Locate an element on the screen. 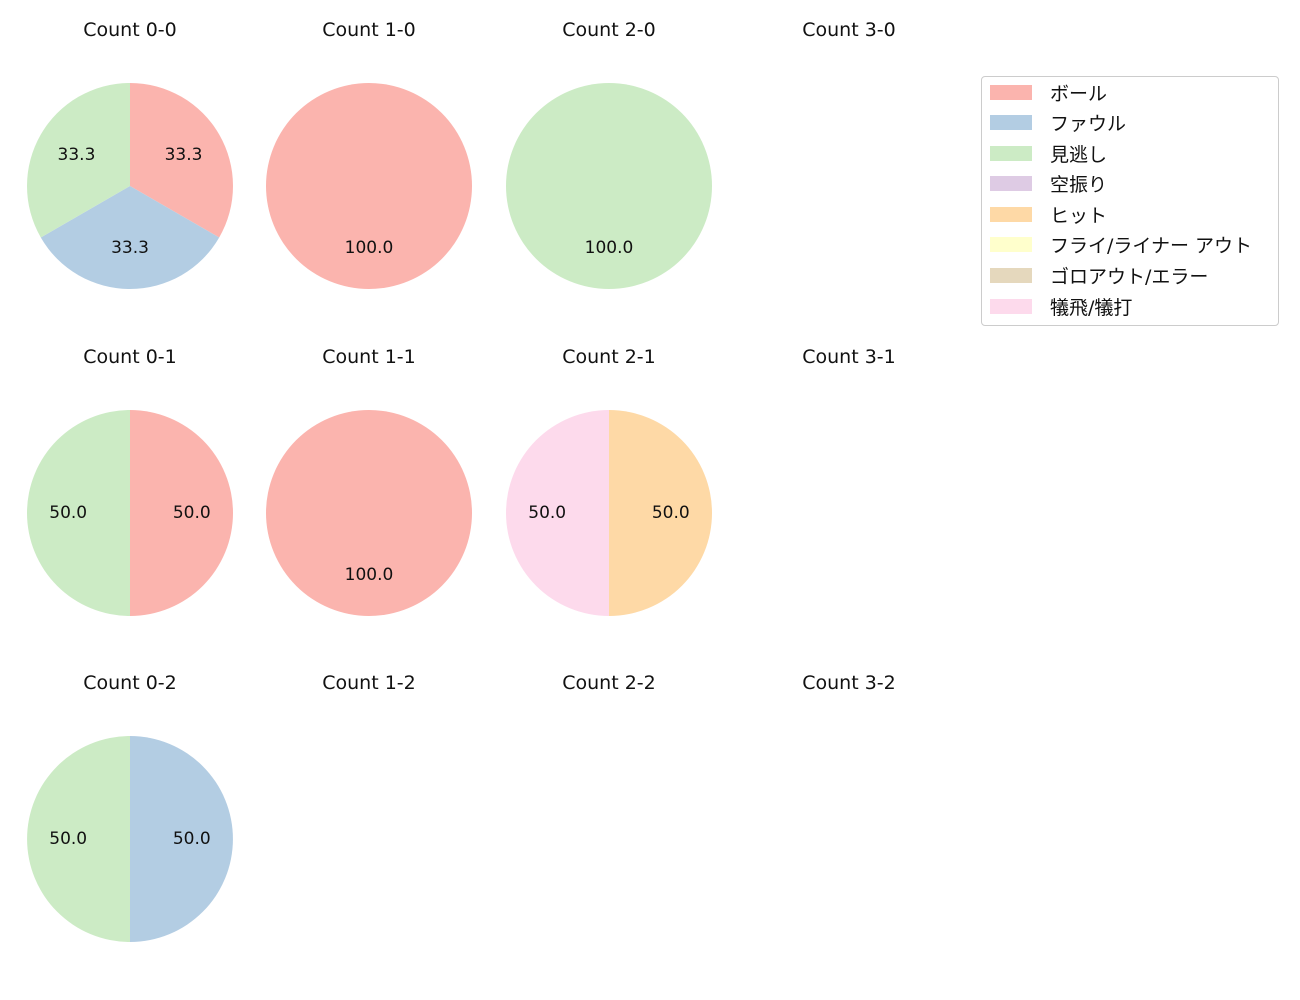 Image resolution: width=1300 pixels, height=1000 pixels. legend-label-sacrifice: 犠飛/犠打 is located at coordinates (1091, 307).